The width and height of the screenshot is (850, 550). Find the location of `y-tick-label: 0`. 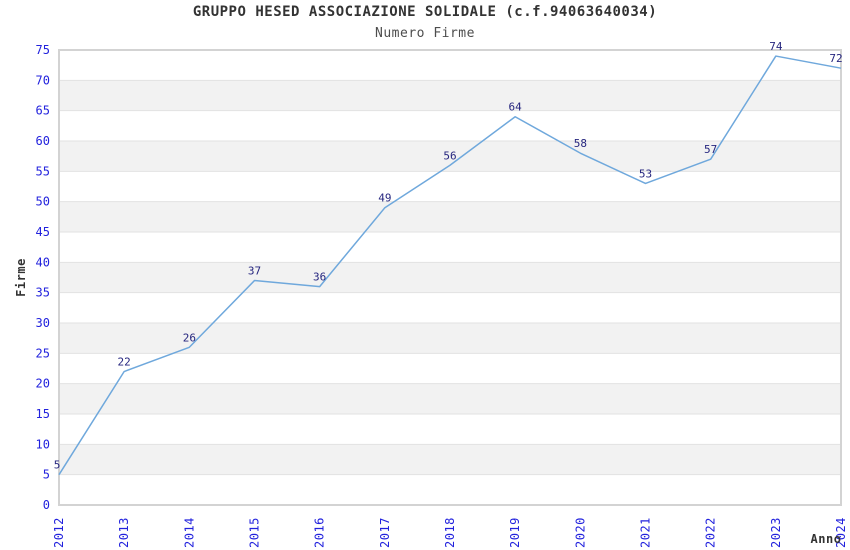

y-tick-label: 0 is located at coordinates (46, 505).